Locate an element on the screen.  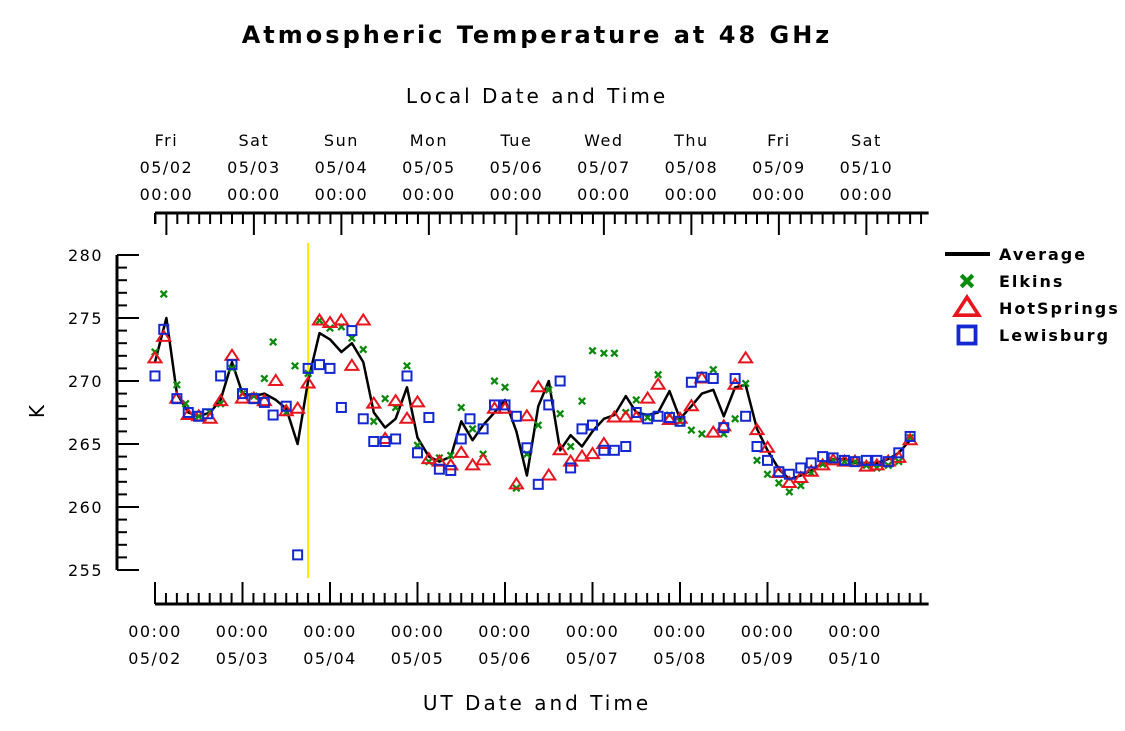
top-tick-day: Mon is located at coordinates (429, 140).